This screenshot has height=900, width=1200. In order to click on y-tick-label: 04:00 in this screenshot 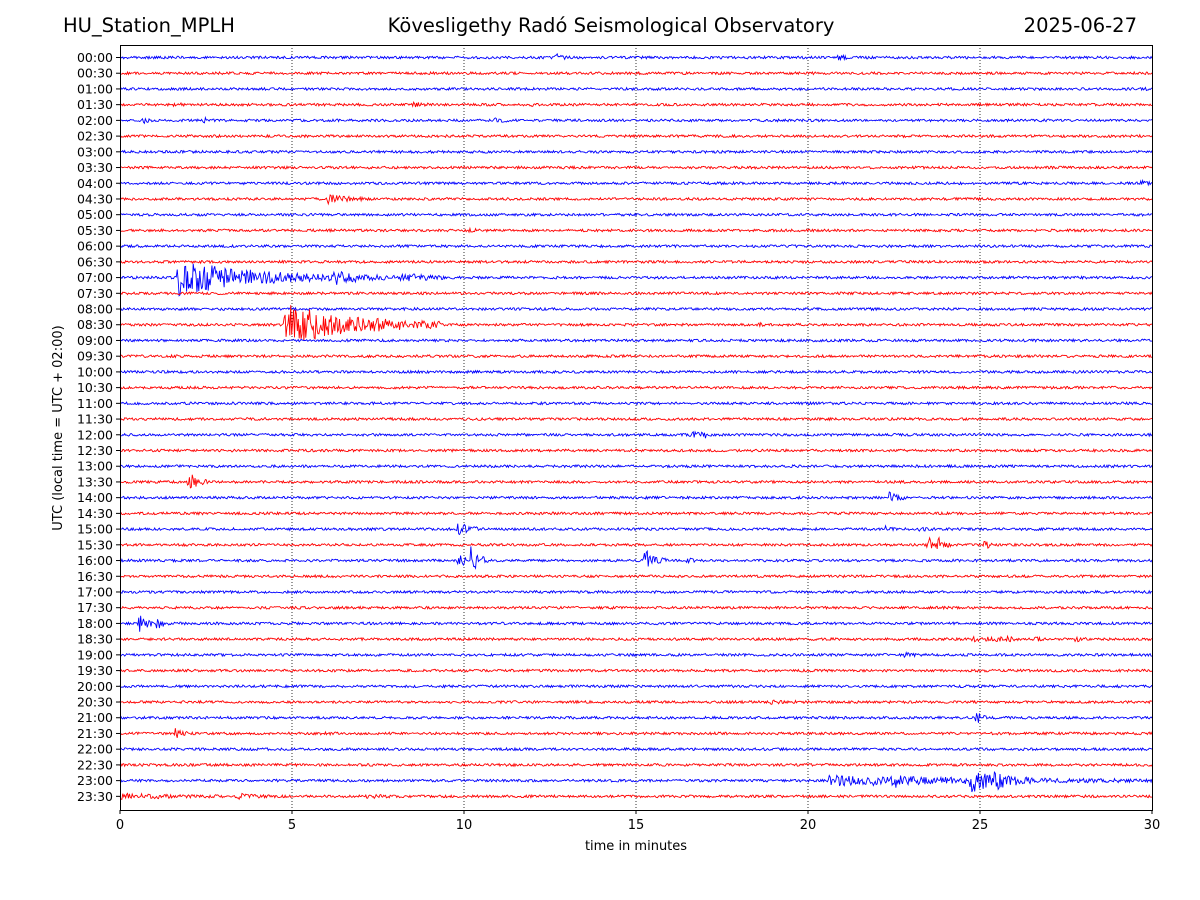, I will do `click(95, 183)`.